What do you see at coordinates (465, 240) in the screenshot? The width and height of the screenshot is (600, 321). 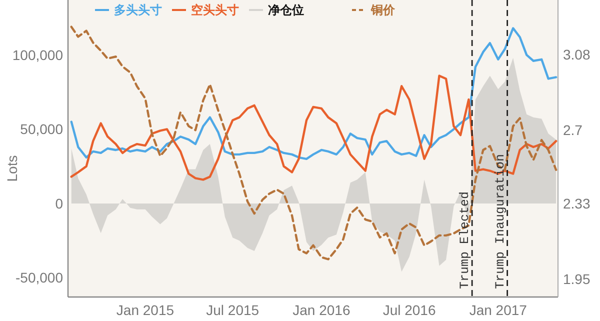 I see `ref-line-label: Trump Elected` at bounding box center [465, 240].